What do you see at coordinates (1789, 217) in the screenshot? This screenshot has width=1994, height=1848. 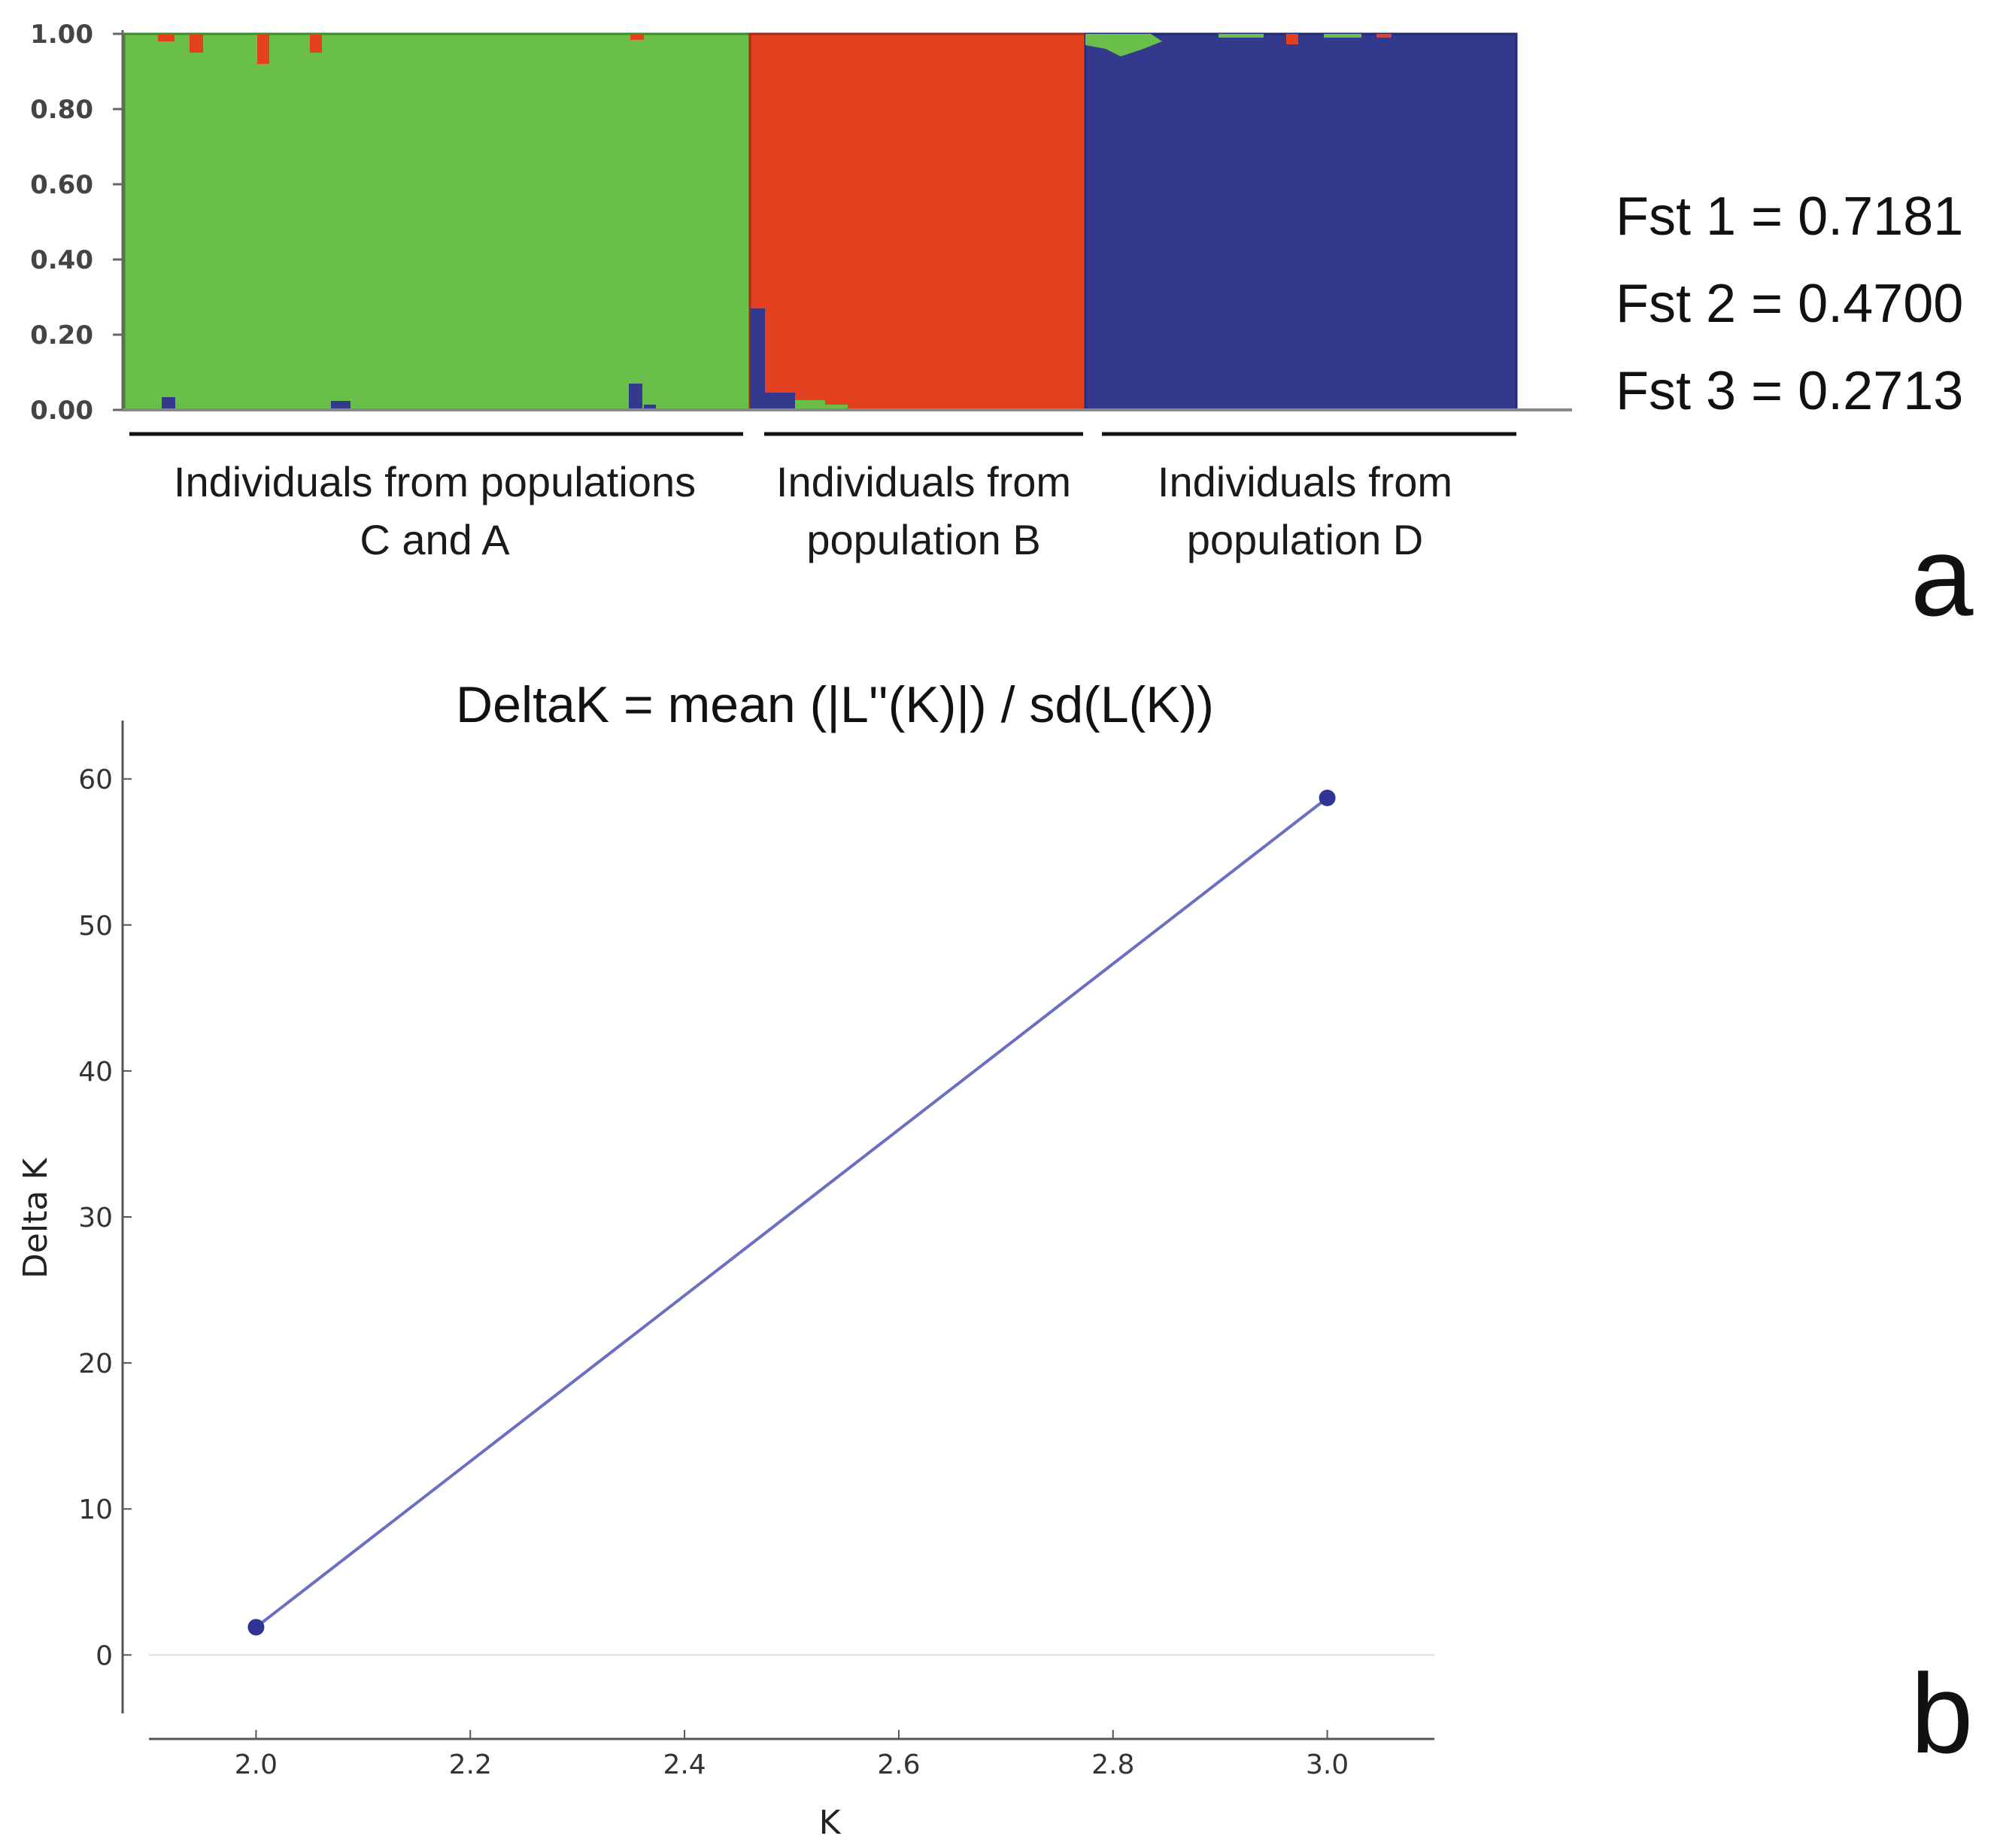 I see `fst-annotation: Fst 1 = 0.7181` at bounding box center [1789, 217].